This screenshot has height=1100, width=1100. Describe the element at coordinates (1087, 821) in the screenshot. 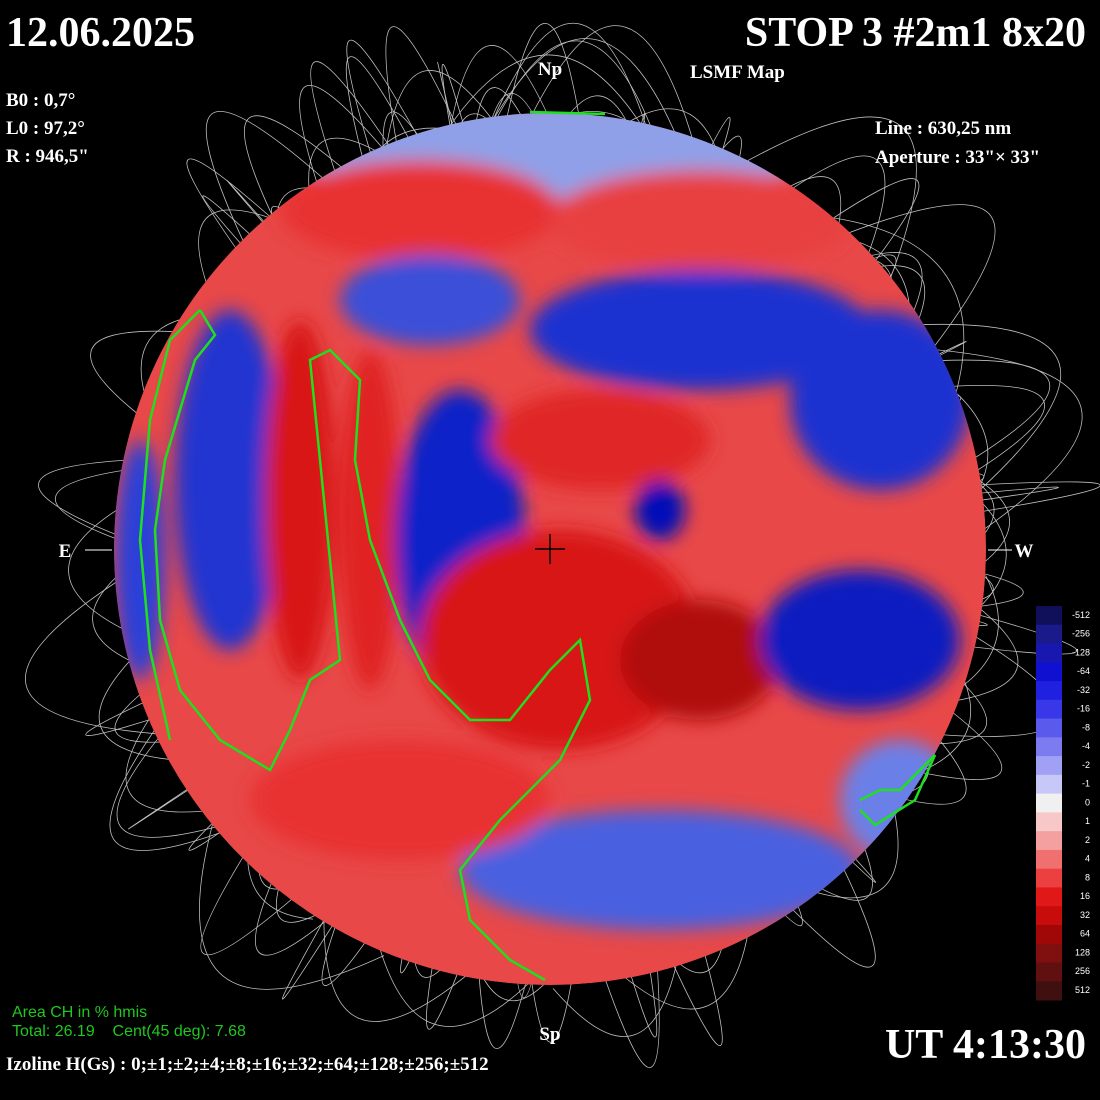

I see `colorbar-label: 1` at that location.